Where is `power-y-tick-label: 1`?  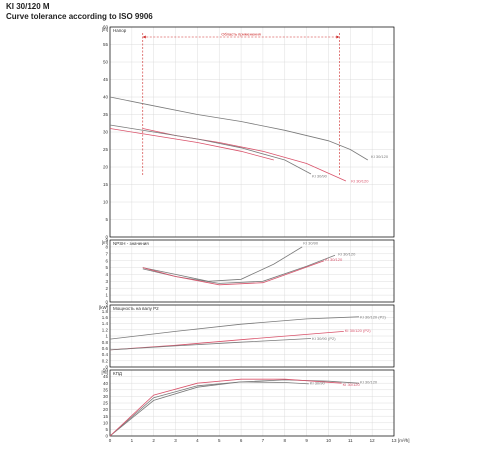 power-y-tick-label: 1 is located at coordinates (106, 336).